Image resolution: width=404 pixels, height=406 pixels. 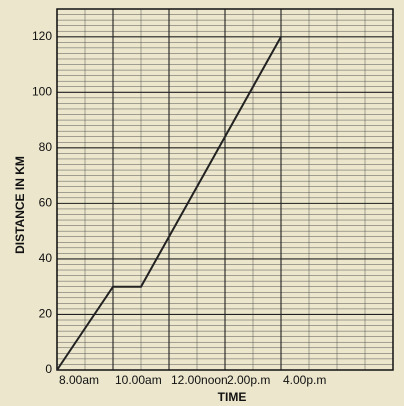 I want to click on y-tick-label: 20, so click(x=46, y=314).